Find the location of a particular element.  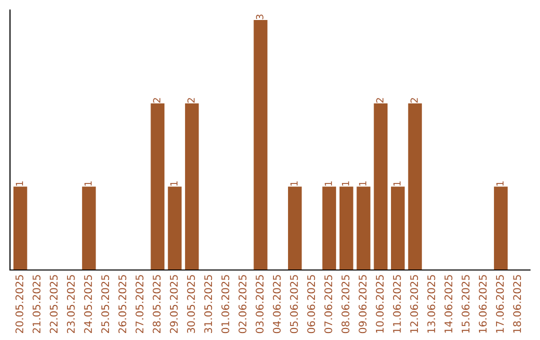

x-tick-label: 05.06.2025 is located at coordinates (294, 304).